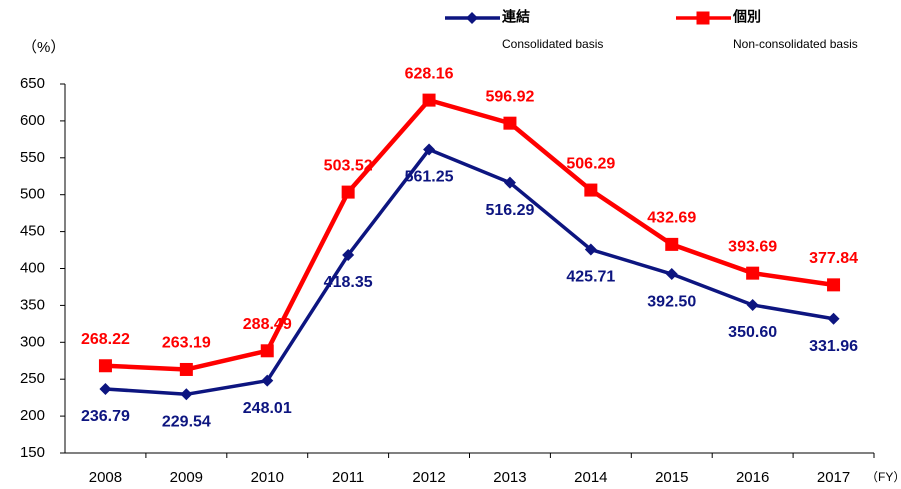 The image size is (901, 489). What do you see at coordinates (671, 477) in the screenshot?
I see `x-tick-label: 2015` at bounding box center [671, 477].